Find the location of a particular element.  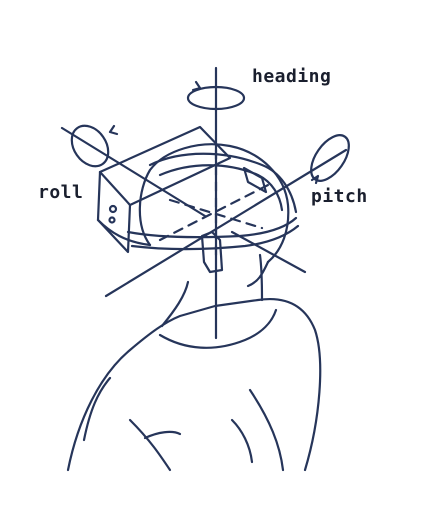

top-strap is located at coordinates (223, 183).